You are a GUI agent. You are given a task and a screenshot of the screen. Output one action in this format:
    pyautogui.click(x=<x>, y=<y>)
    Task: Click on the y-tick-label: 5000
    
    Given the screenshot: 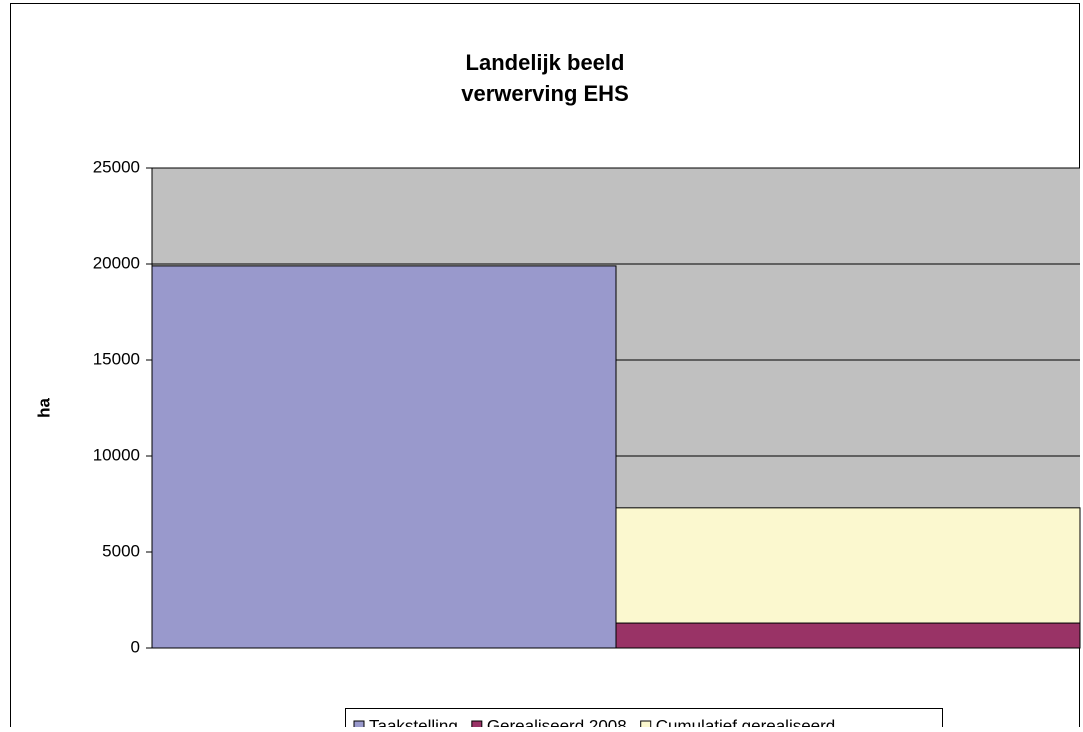 What is the action you would take?
    pyautogui.click(x=121, y=550)
    